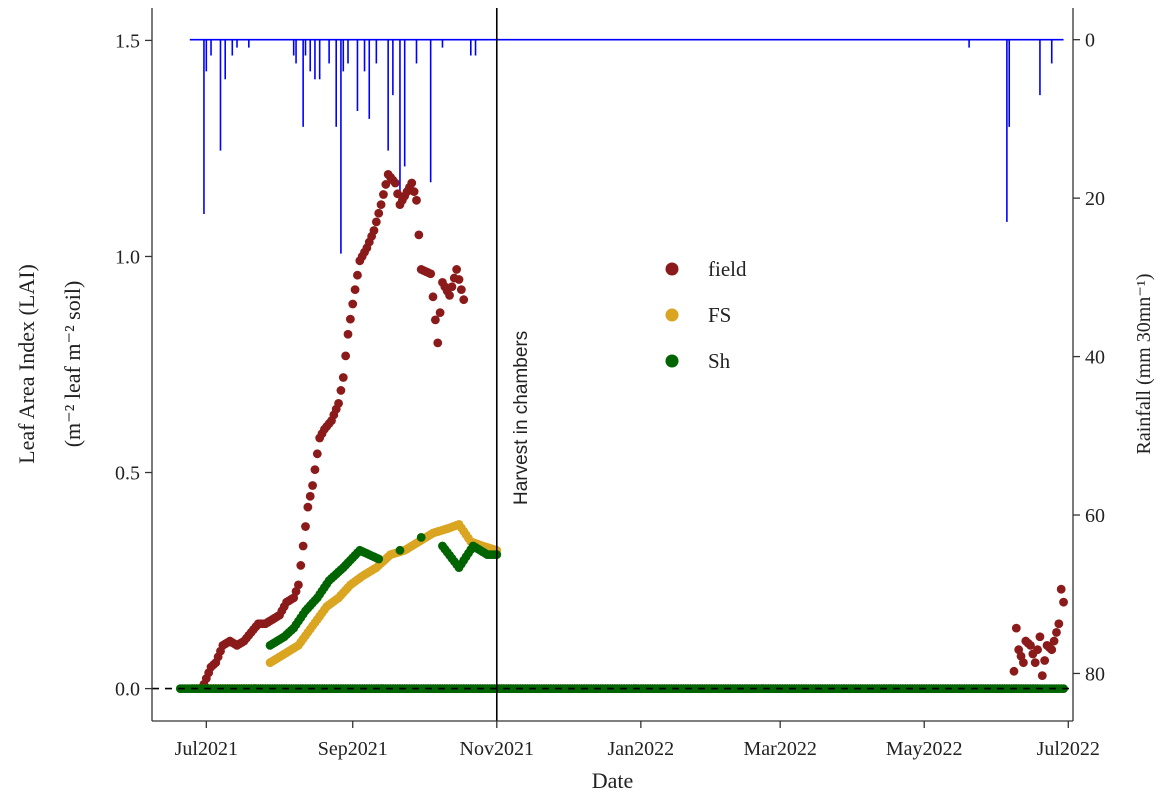 The height and width of the screenshot is (798, 1165). What do you see at coordinates (924, 749) in the screenshot?
I see `x-tick-label: May2022` at bounding box center [924, 749].